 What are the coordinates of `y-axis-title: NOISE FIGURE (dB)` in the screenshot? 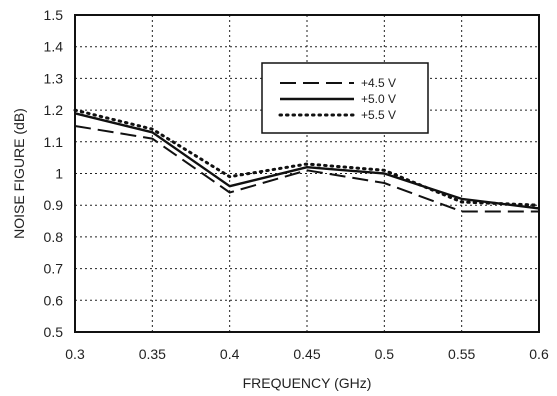 It's located at (19, 173).